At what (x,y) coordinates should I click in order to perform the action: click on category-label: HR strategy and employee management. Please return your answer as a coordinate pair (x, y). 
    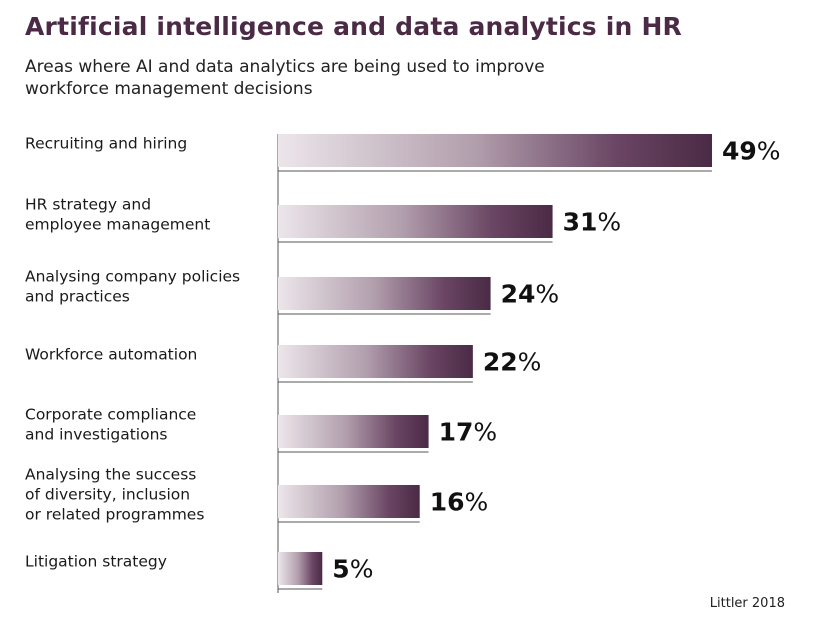
    Looking at the image, I should click on (117, 215).